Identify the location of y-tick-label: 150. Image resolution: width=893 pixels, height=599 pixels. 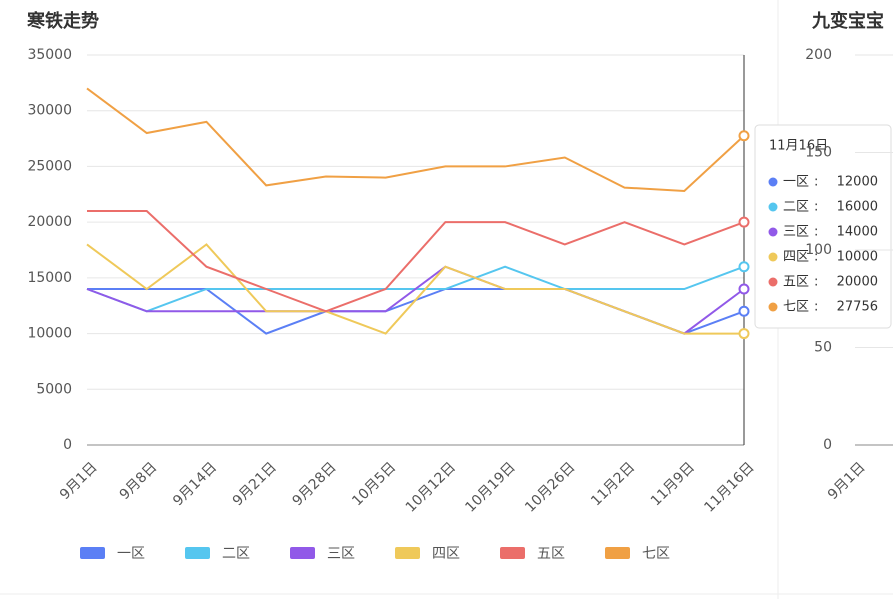
(818, 153).